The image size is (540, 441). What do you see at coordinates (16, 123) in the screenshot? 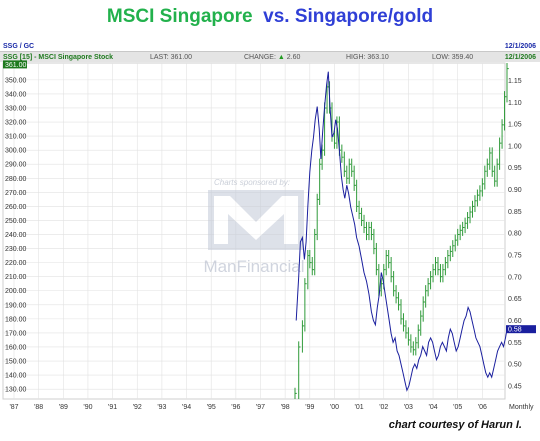
I see `left-tick-label: 320.00` at bounding box center [16, 123].